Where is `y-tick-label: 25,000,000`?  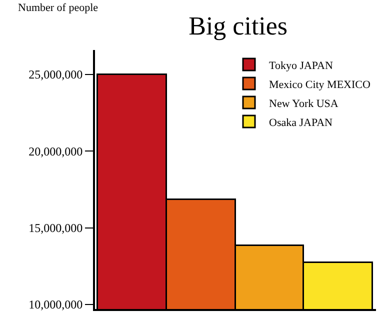
y-tick-label: 25,000,000 is located at coordinates (55, 75).